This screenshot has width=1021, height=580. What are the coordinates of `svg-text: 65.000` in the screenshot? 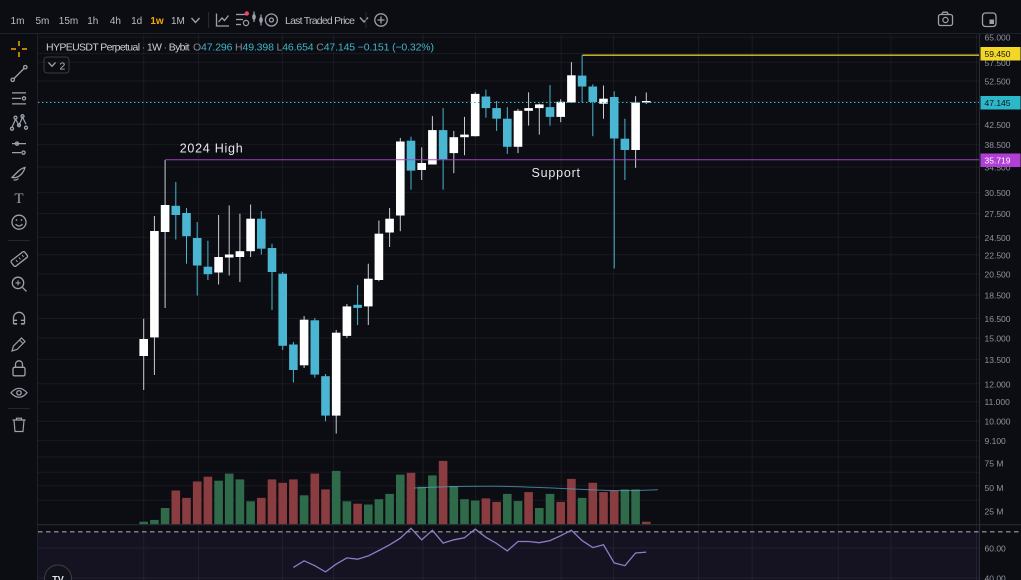 It's located at (998, 38).